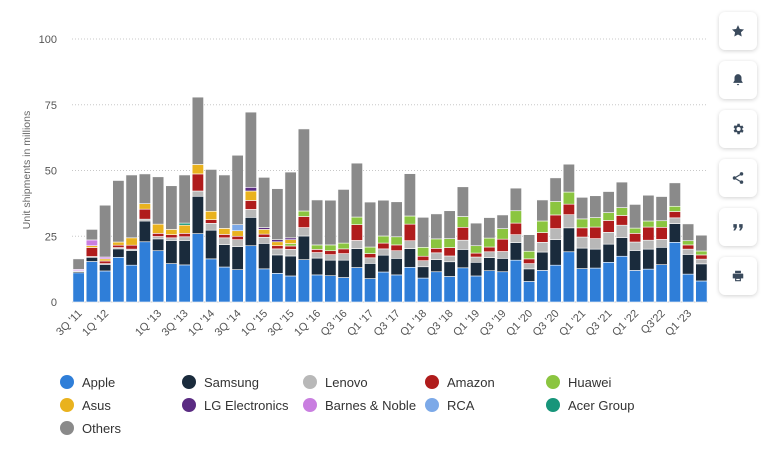 The image size is (766, 449). I want to click on legend-item-lg-electronics: LG Electronics, so click(235, 405).